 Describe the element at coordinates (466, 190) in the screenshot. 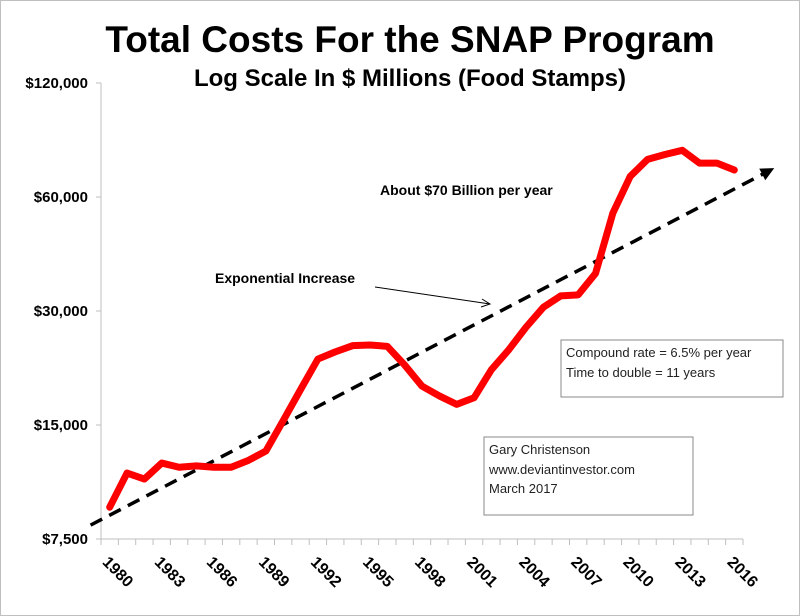

I see `annotation-level: About $70 Billion per year` at that location.